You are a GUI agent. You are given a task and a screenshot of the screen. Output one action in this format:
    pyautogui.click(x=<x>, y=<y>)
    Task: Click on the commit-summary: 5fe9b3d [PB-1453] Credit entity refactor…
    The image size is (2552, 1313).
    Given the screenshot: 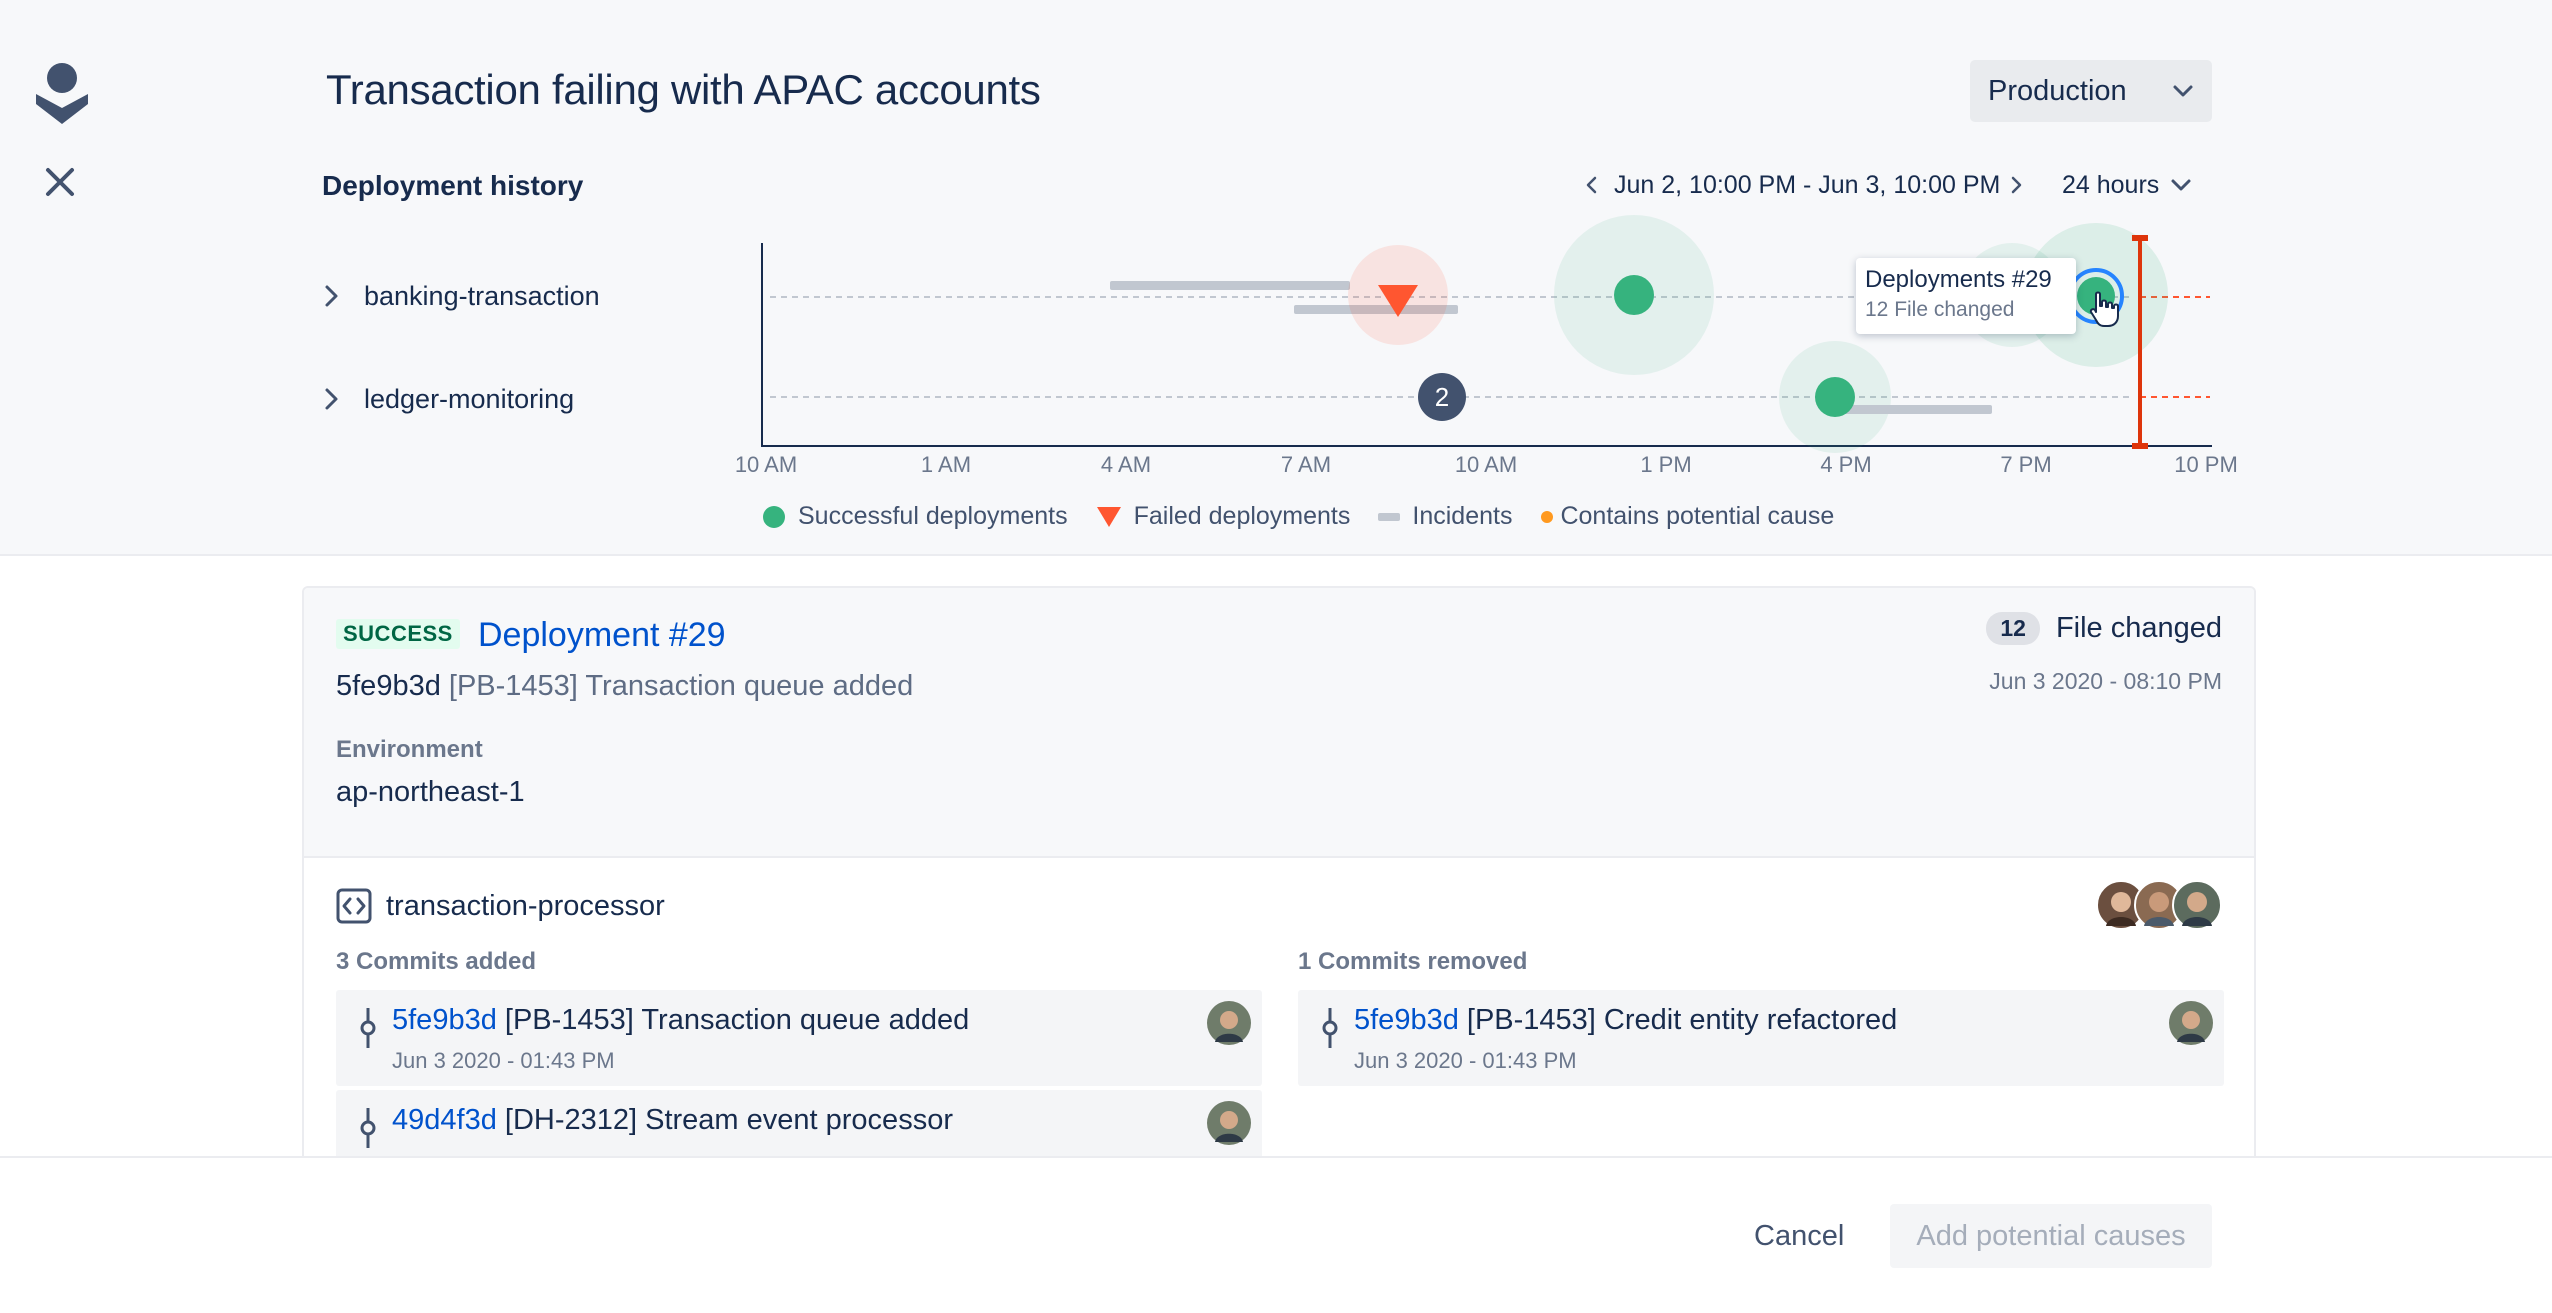 What is the action you would take?
    pyautogui.click(x=1625, y=1020)
    